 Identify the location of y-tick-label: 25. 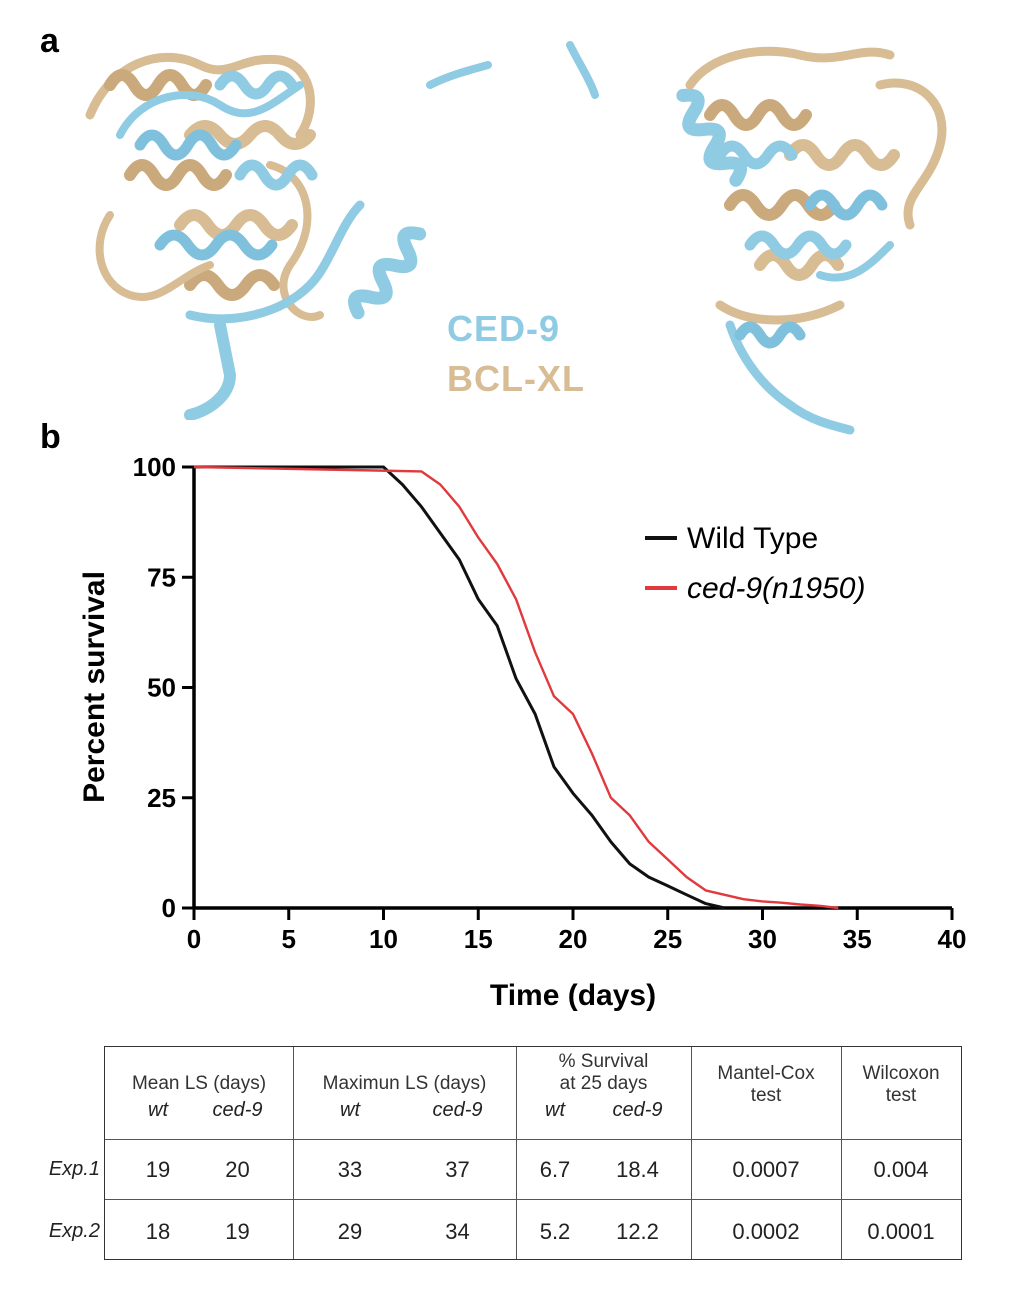
(161, 798).